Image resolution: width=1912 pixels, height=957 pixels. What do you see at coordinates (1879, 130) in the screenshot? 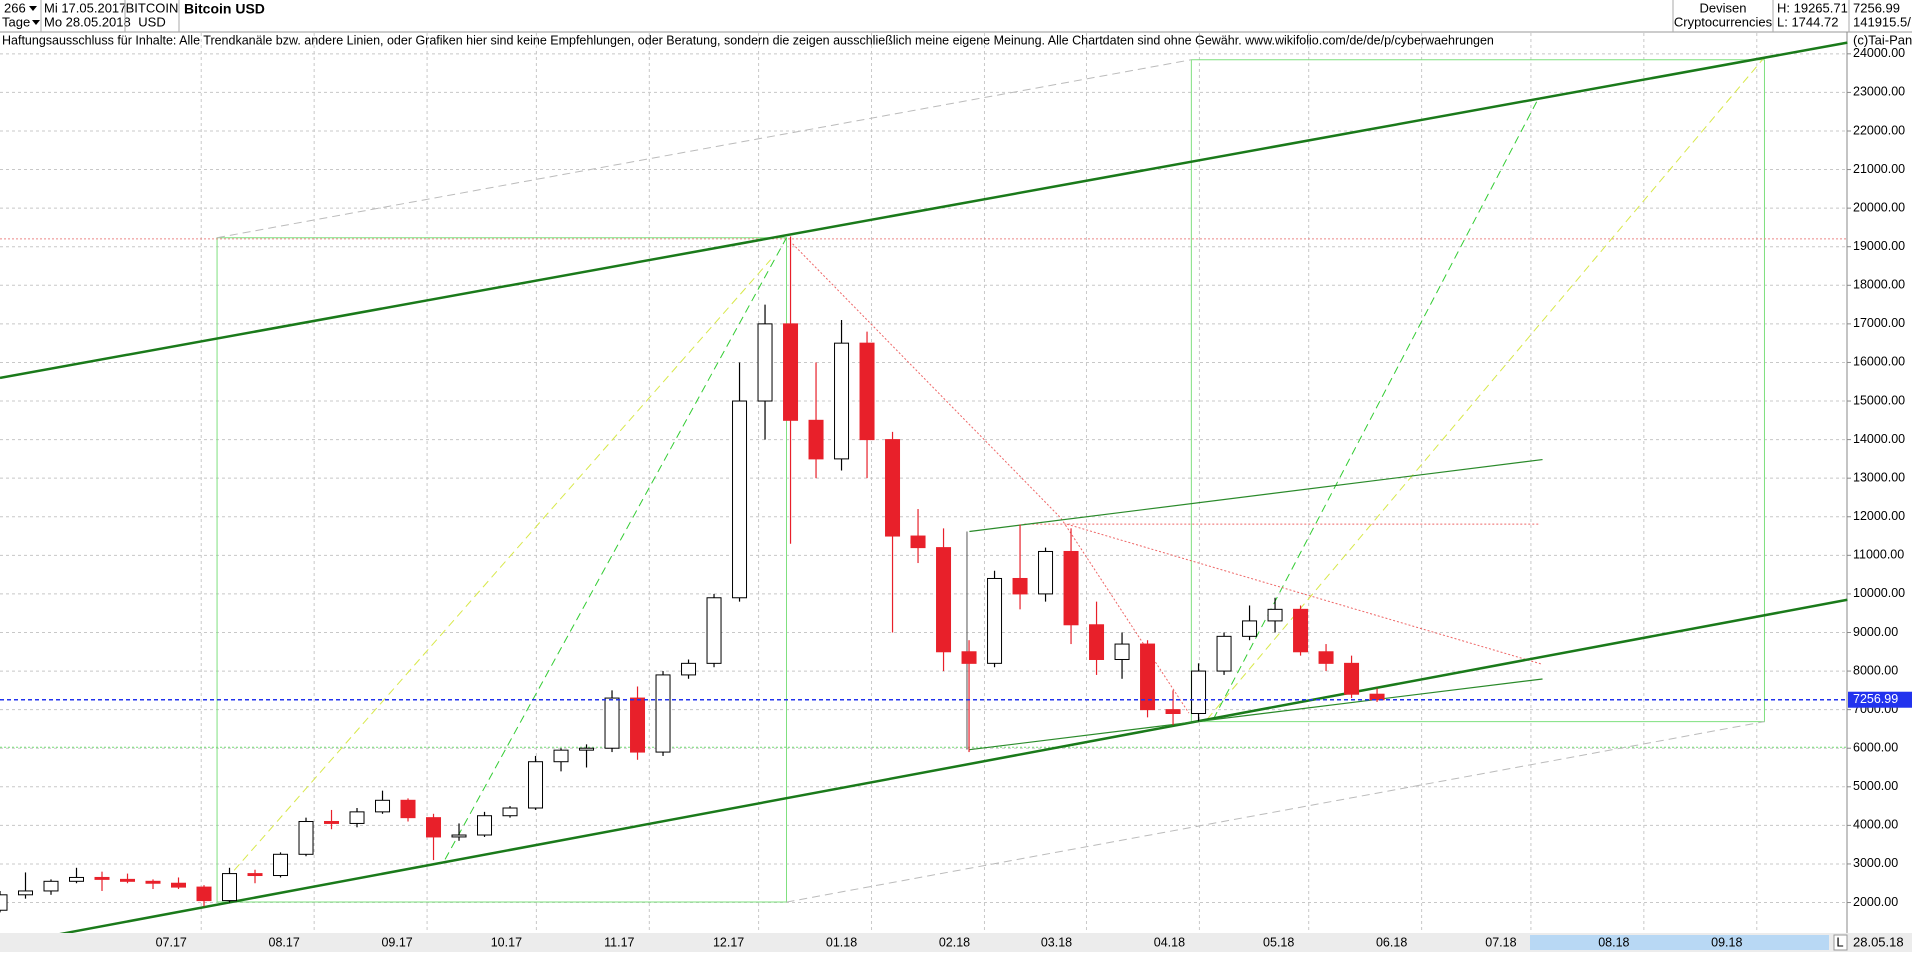
I see `y-tick-label: 22000.00` at bounding box center [1879, 130].